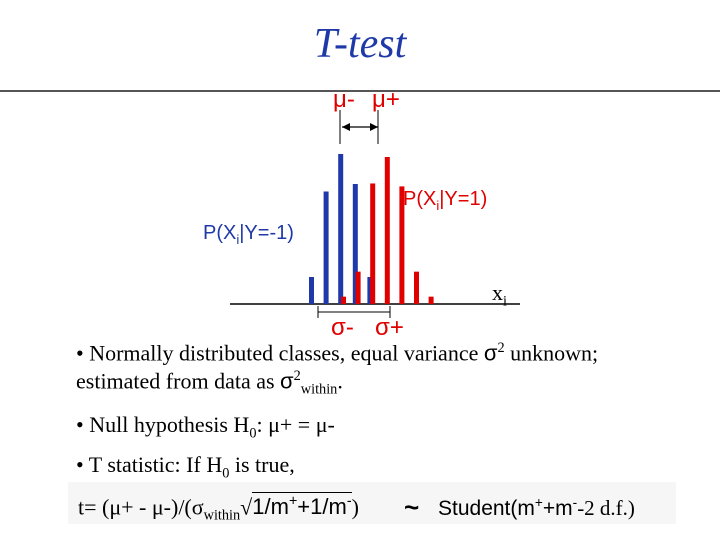 This screenshot has height=540, width=720. Describe the element at coordinates (372, 503) in the screenshot. I see `formula-box` at that location.